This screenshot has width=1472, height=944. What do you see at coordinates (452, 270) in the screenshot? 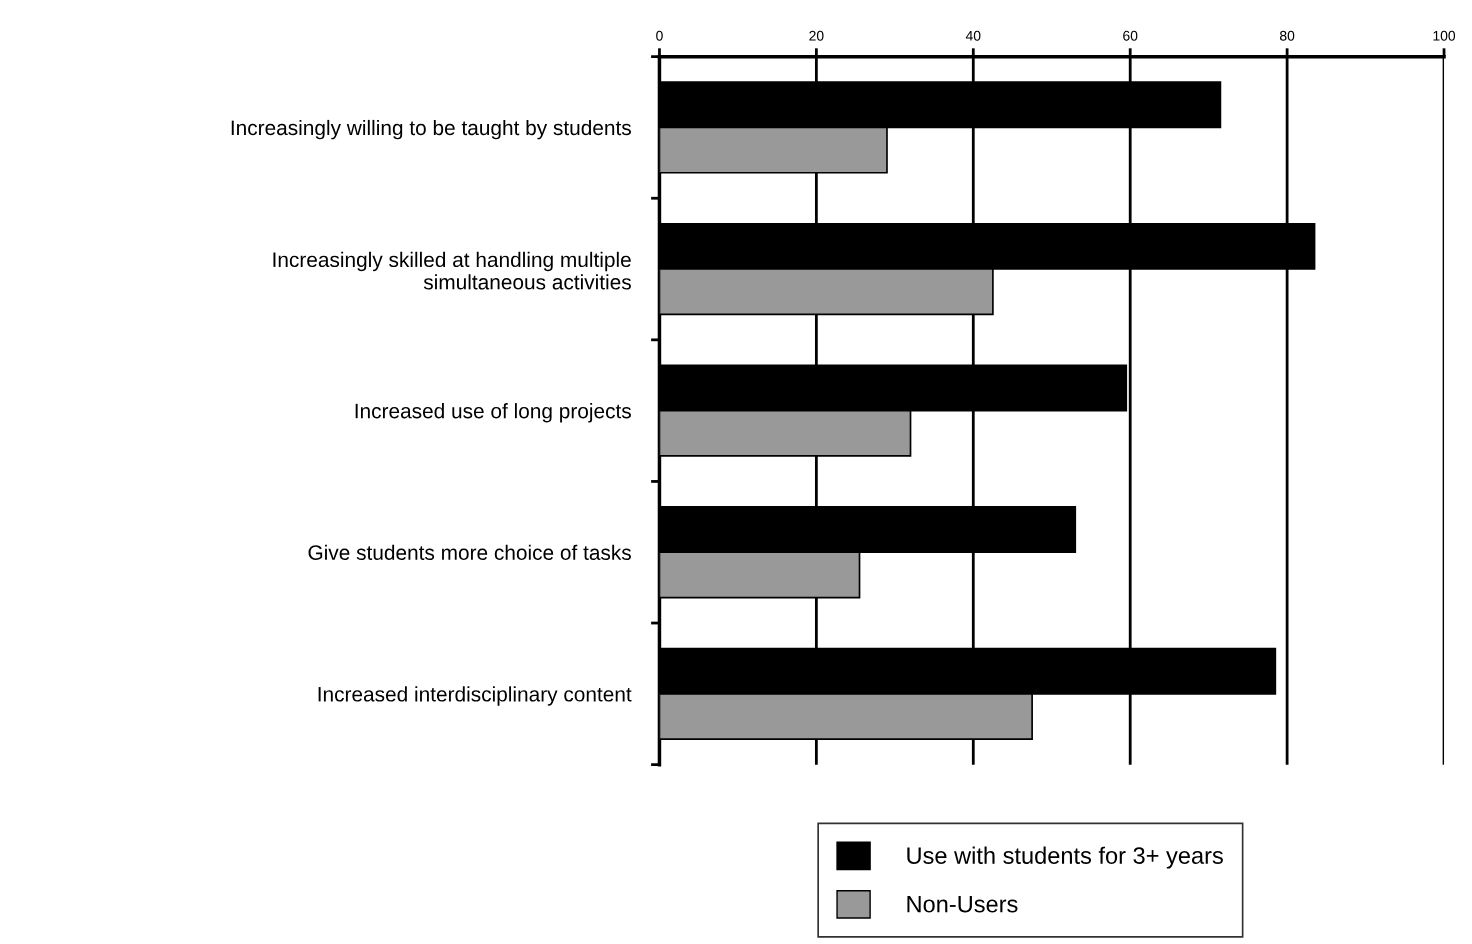
I see `y-tick-label: Increasingly skilled at handling multiple simultaneous activities` at bounding box center [452, 270].